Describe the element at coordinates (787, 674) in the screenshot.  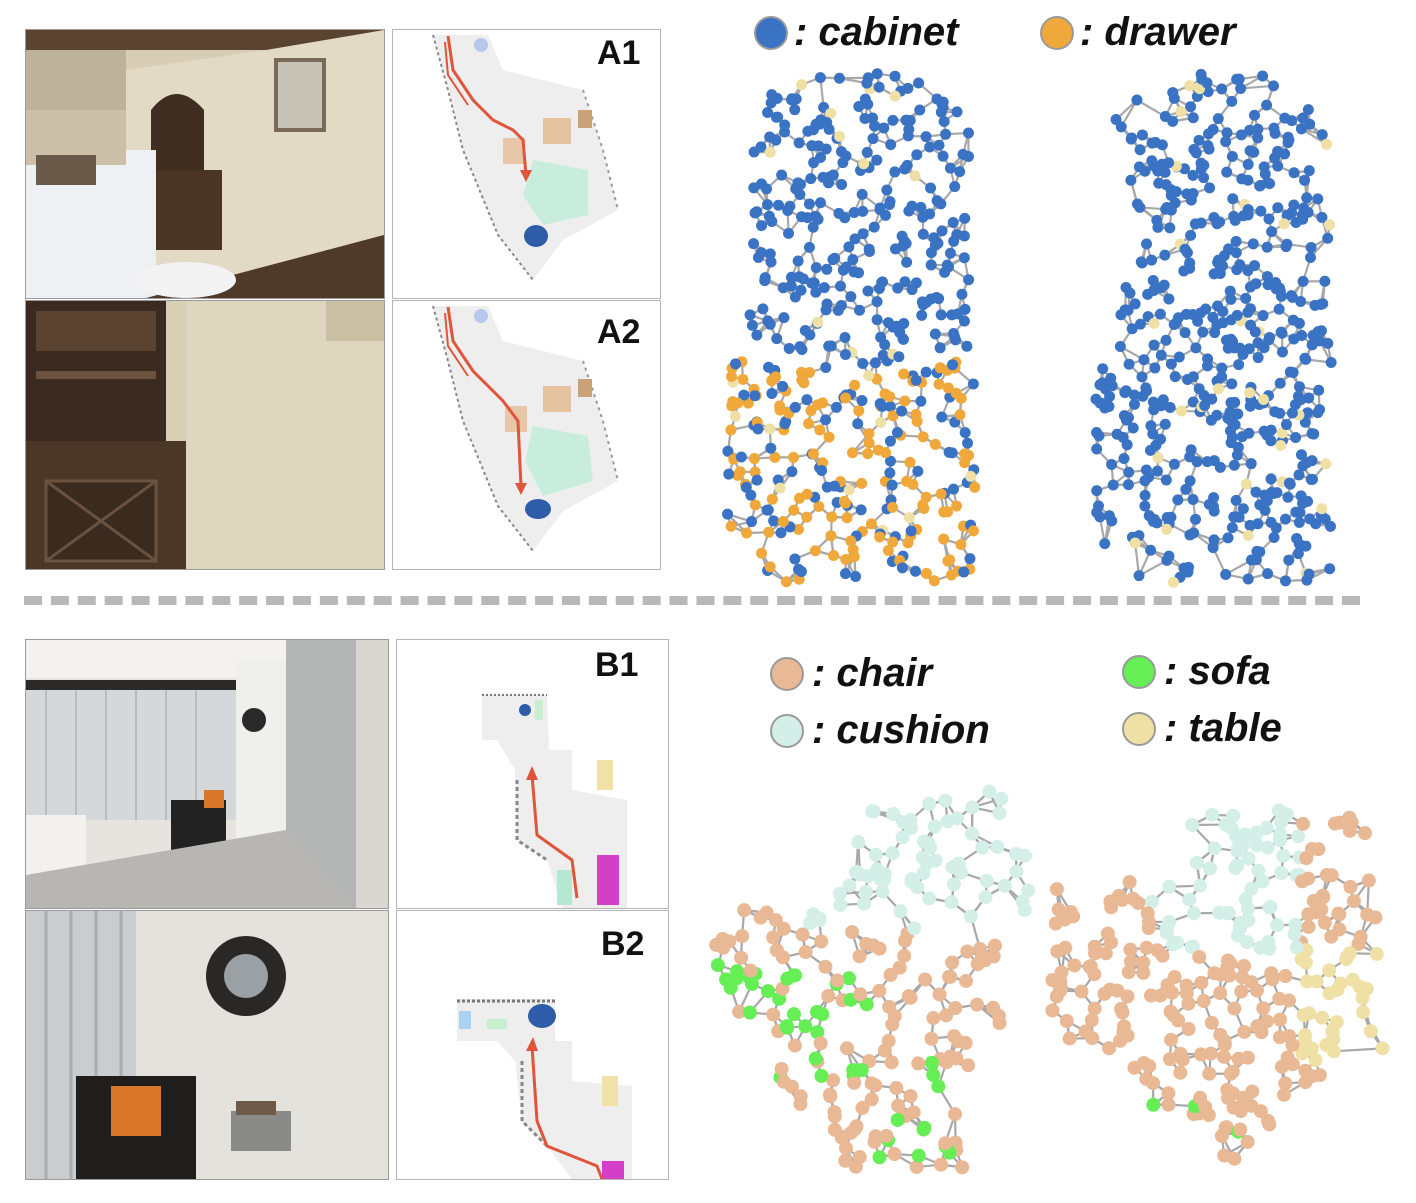
I see `chair-swatch` at that location.